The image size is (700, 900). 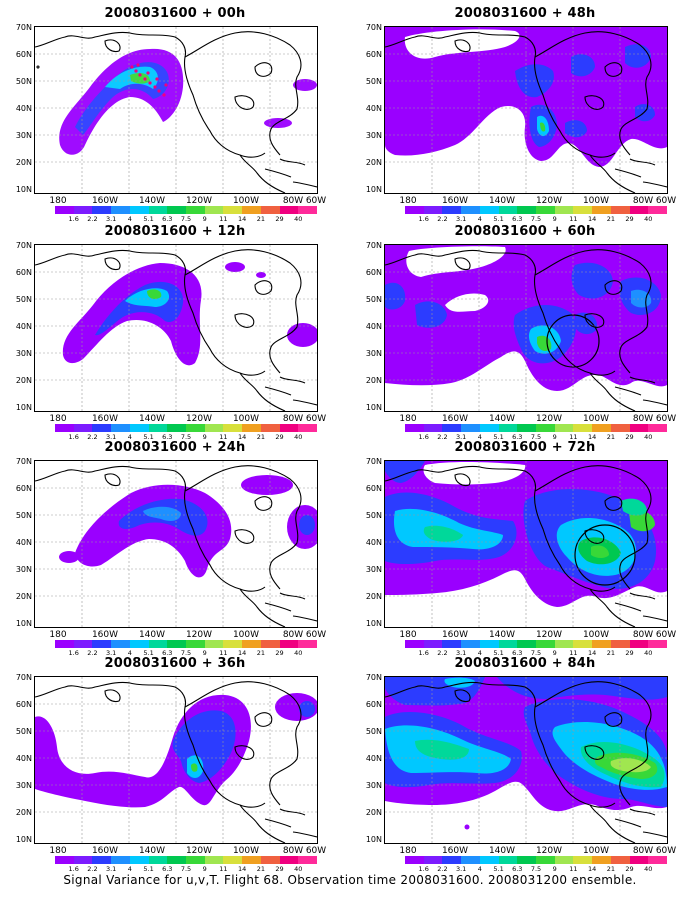 What do you see at coordinates (175, 13) in the screenshot?
I see `panel-title: 2008031600 + 00h` at bounding box center [175, 13].